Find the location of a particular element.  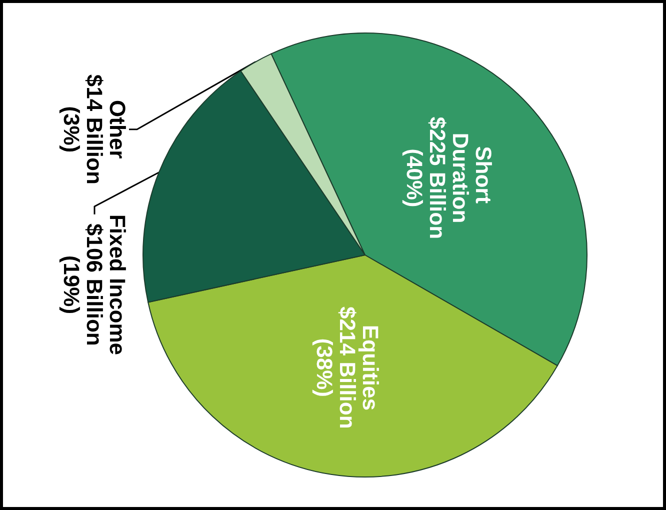

data-label: $106 Billion (19%) is located at coordinates (83, 285).